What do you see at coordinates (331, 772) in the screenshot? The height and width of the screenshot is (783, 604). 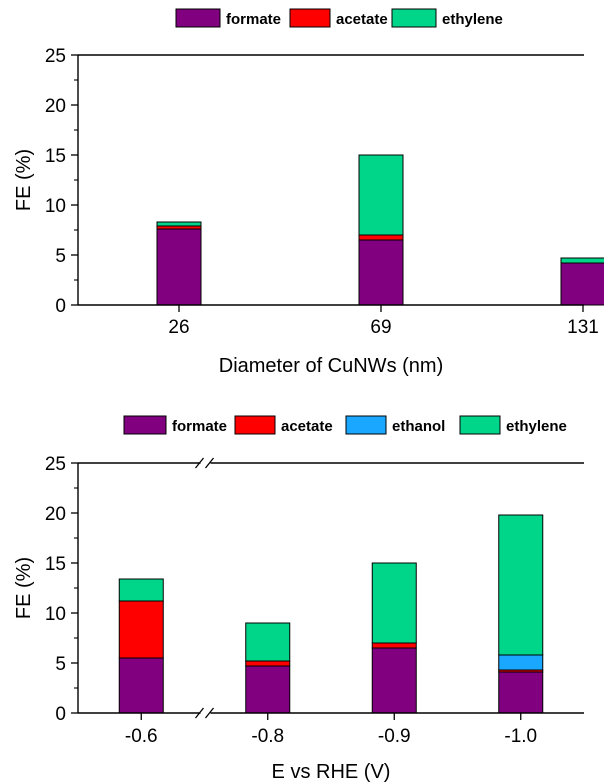 I see `x-axis-title: E vs RHE (V)` at bounding box center [331, 772].